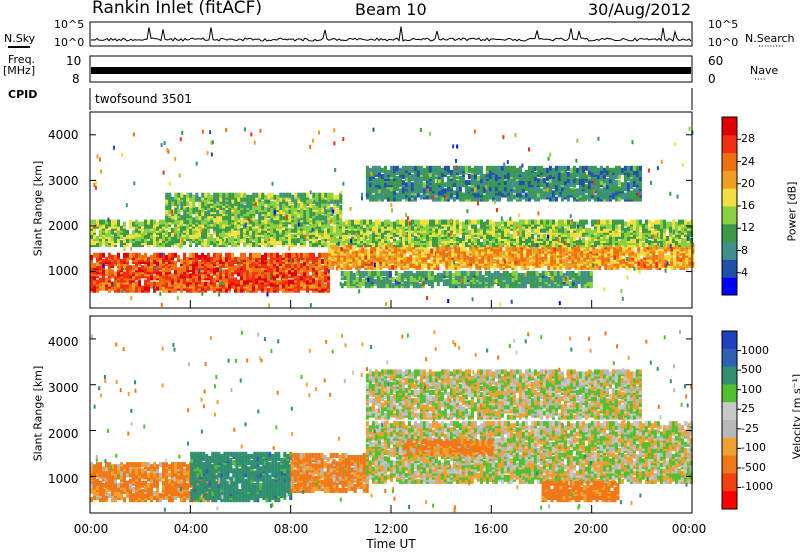 The height and width of the screenshot is (554, 800). What do you see at coordinates (143, 99) in the screenshot?
I see `cpid-value: twofsound 3501` at bounding box center [143, 99].